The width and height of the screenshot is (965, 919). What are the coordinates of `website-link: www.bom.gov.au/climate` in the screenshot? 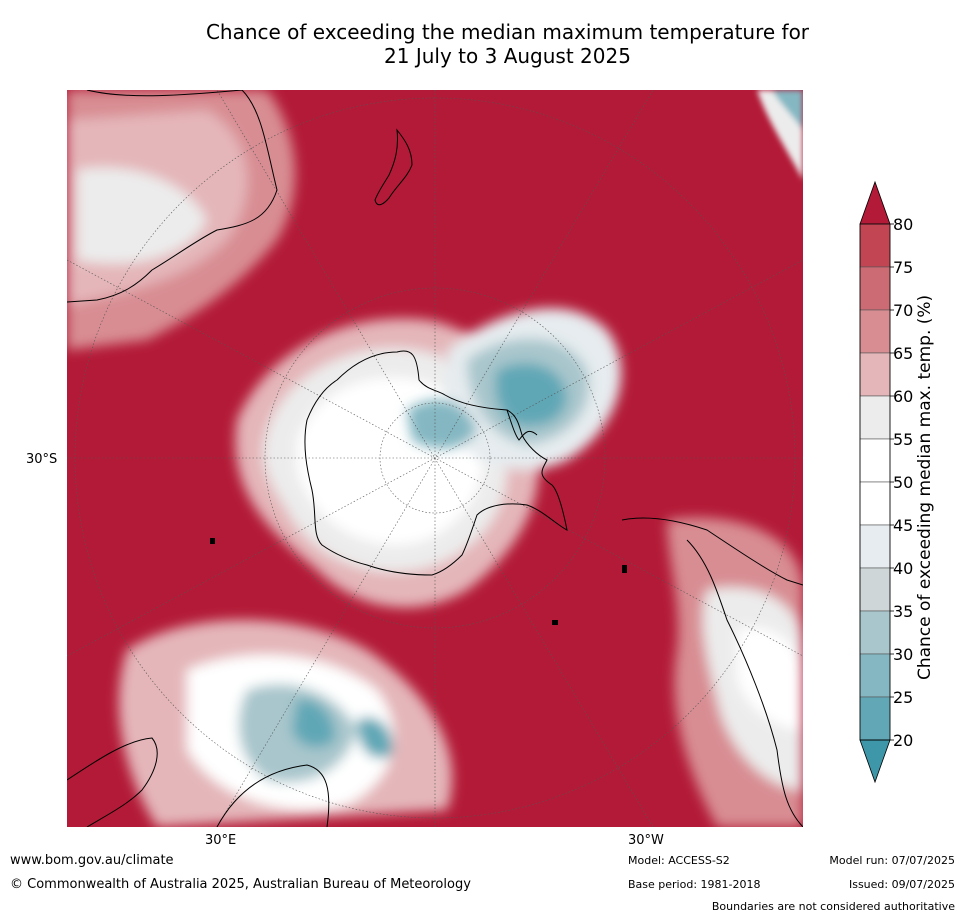 It's located at (92, 860).